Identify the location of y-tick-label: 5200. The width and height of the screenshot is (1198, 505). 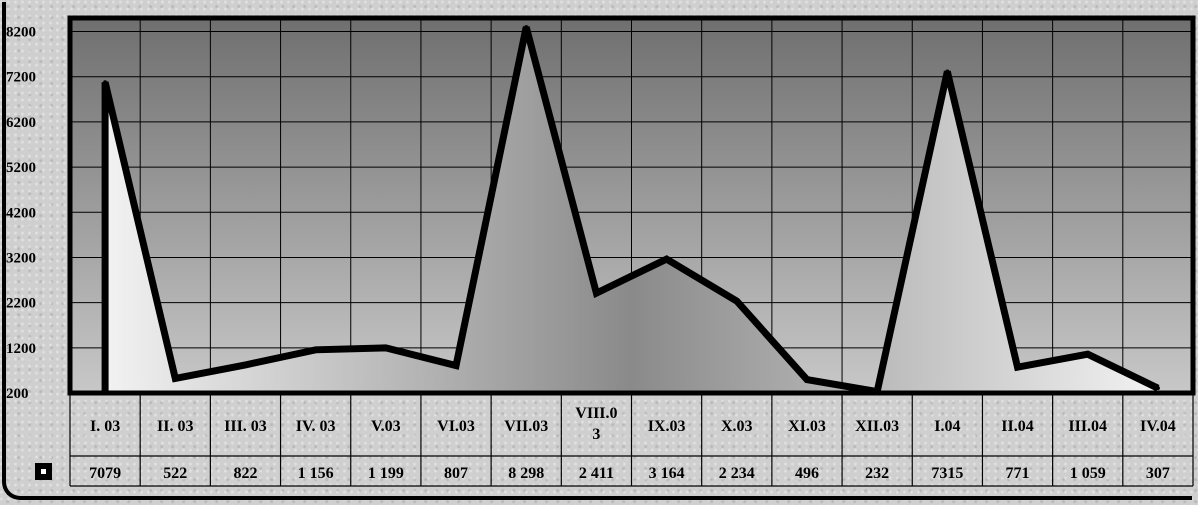
(21, 168).